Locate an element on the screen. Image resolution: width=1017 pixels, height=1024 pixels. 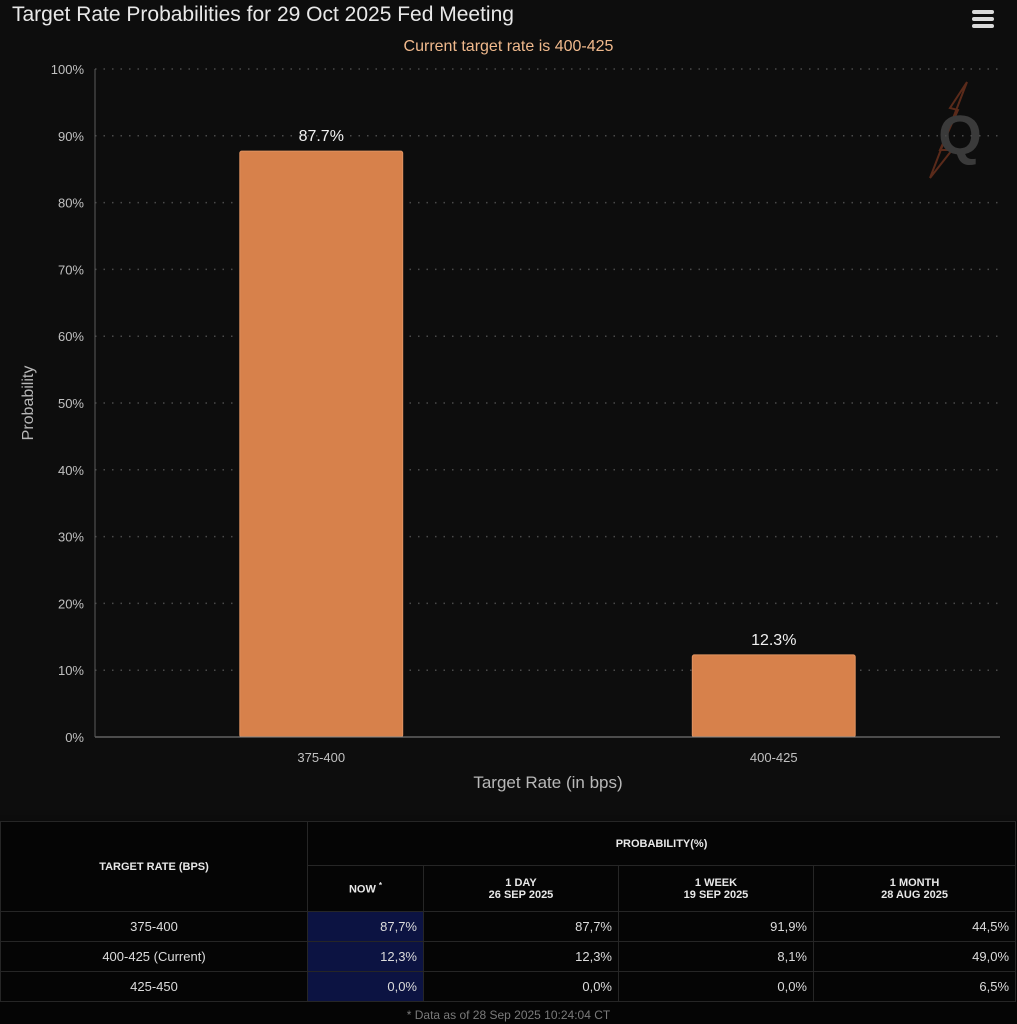
chart-subtitle: Current target rate is 400-425 is located at coordinates (508, 46).